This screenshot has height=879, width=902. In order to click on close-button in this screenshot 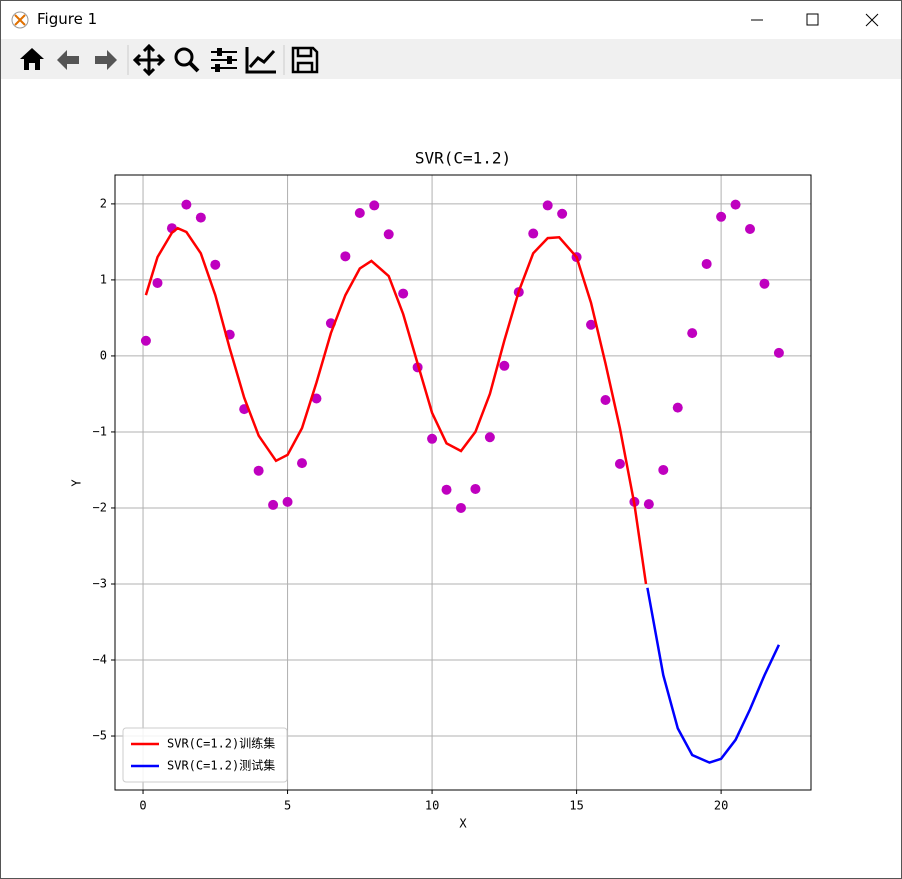, I will do `click(872, 20)`.